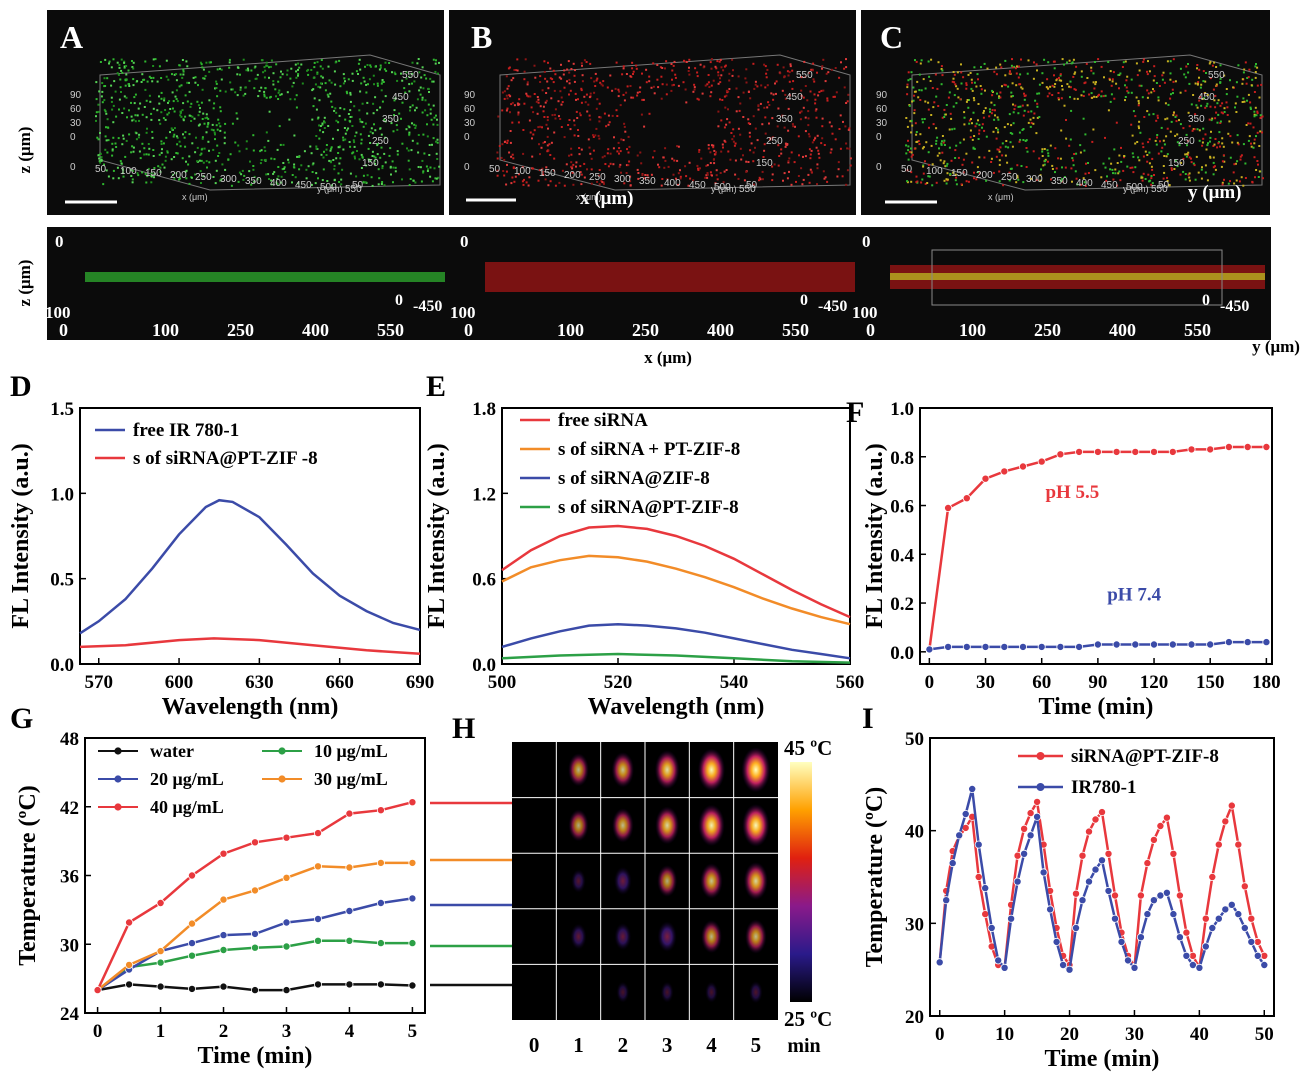  What do you see at coordinates (879, 137) in the screenshot?
I see `z-tick: 0` at bounding box center [879, 137].